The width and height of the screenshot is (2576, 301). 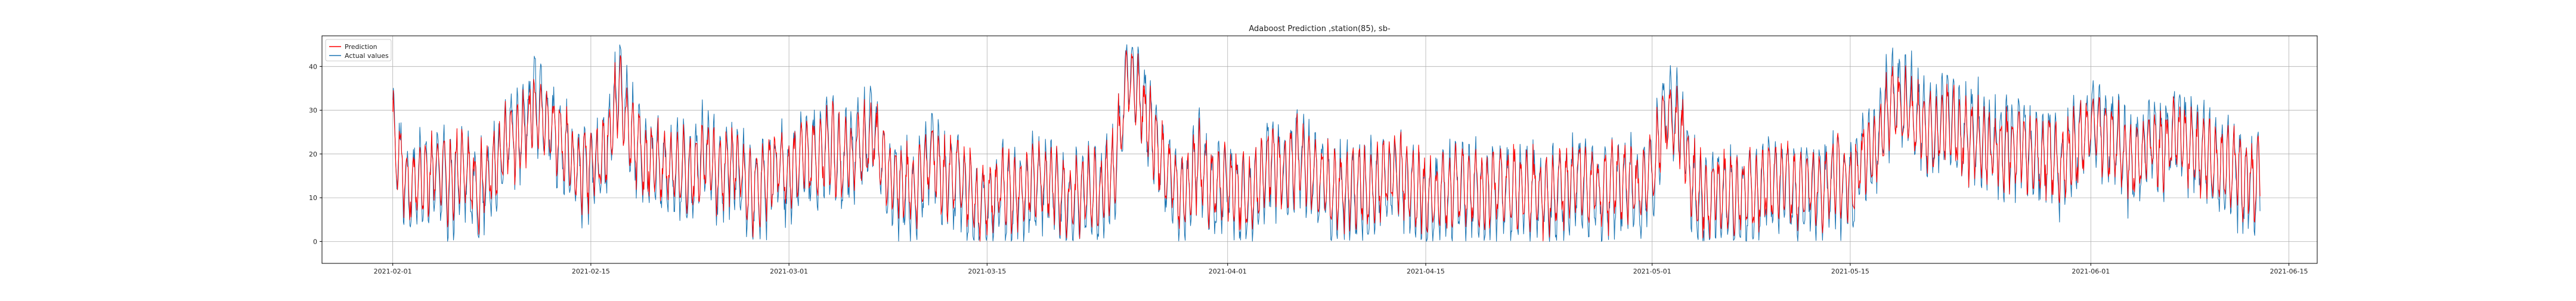 I want to click on x-tick-label: 2021-03-01, so click(x=789, y=271).